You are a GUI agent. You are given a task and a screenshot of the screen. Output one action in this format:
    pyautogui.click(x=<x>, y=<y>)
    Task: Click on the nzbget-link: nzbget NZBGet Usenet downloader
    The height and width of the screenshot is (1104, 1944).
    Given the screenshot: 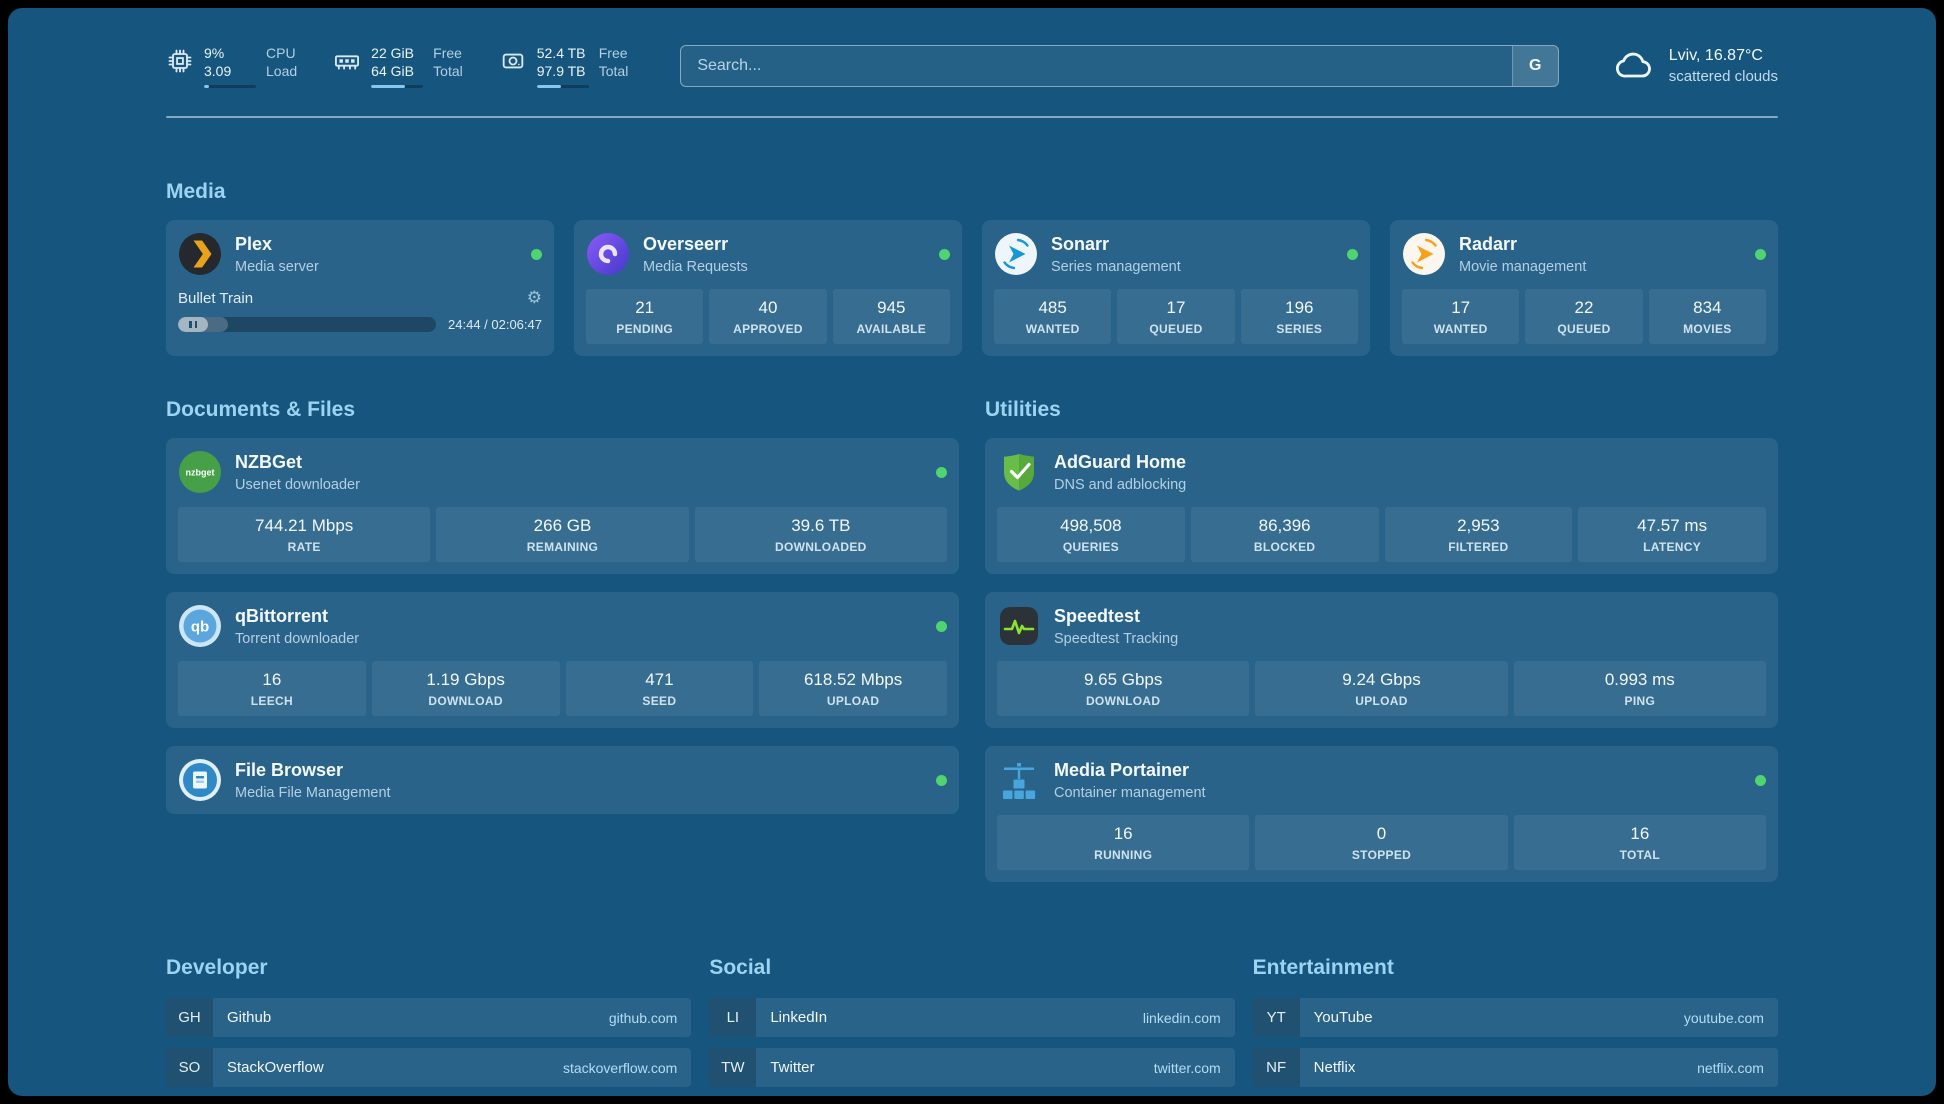 What is the action you would take?
    pyautogui.click(x=269, y=472)
    